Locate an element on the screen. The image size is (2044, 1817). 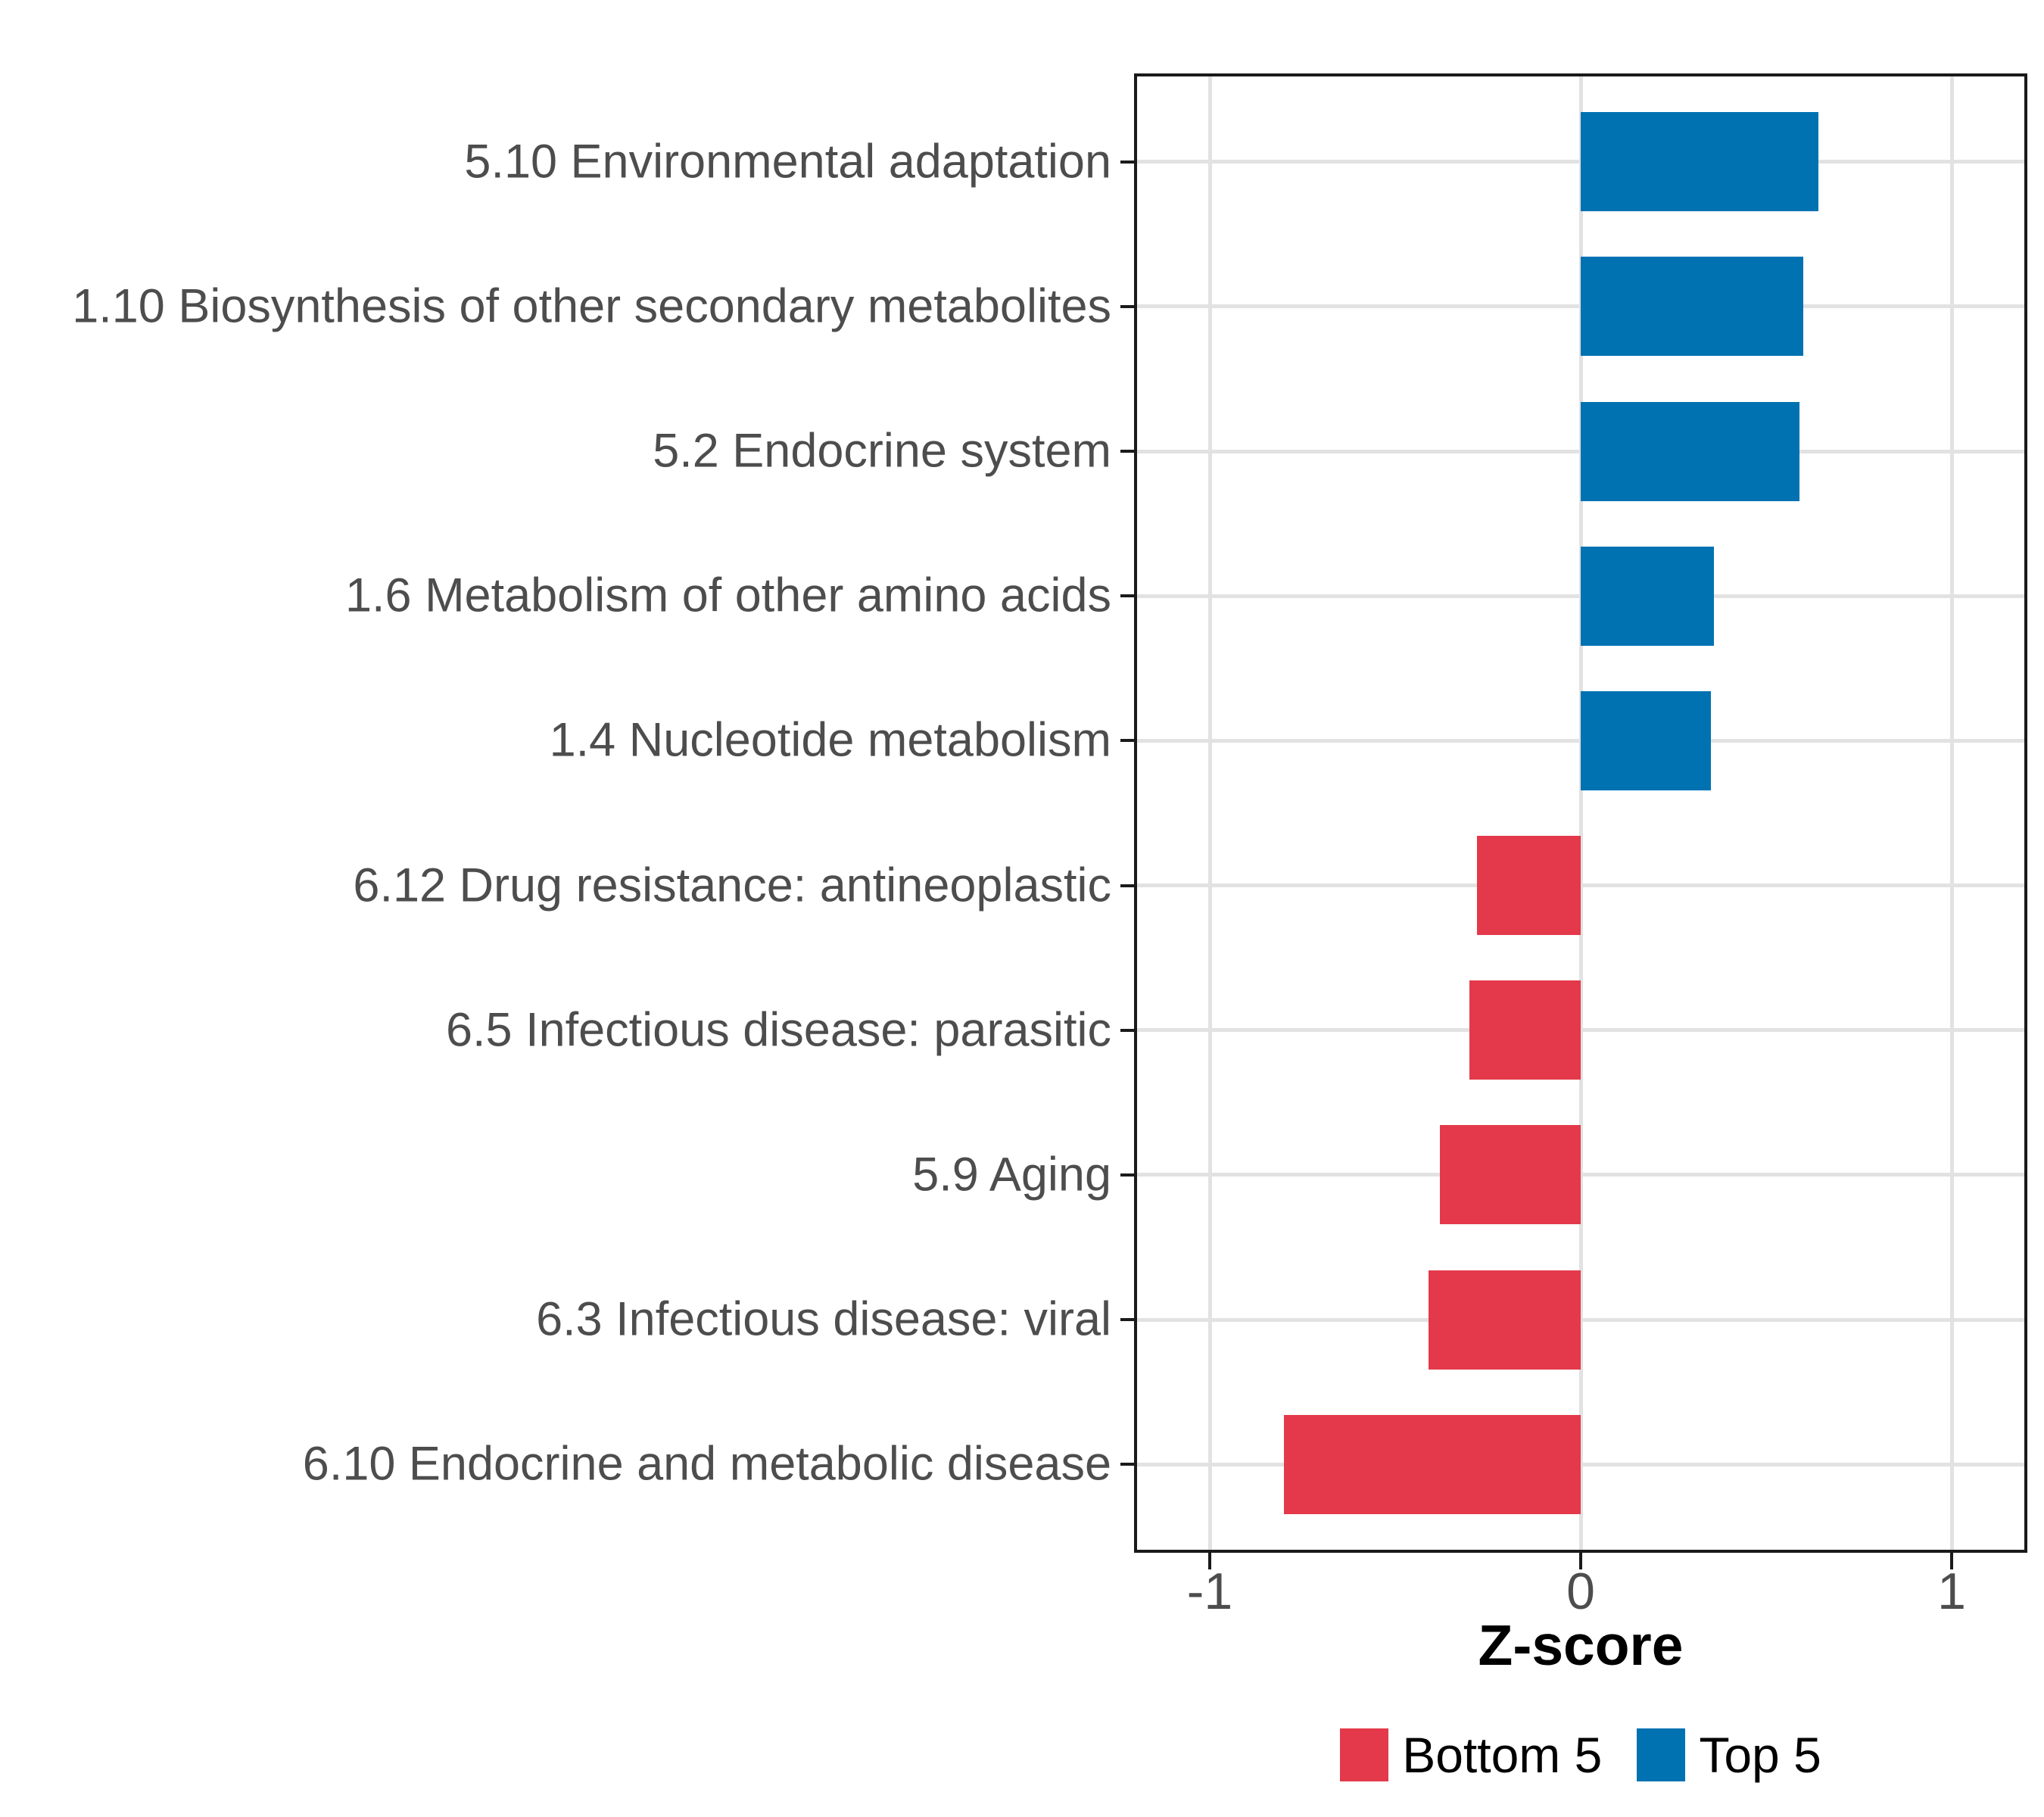
x-axis-tick-label: 0 is located at coordinates (1581, 1592).